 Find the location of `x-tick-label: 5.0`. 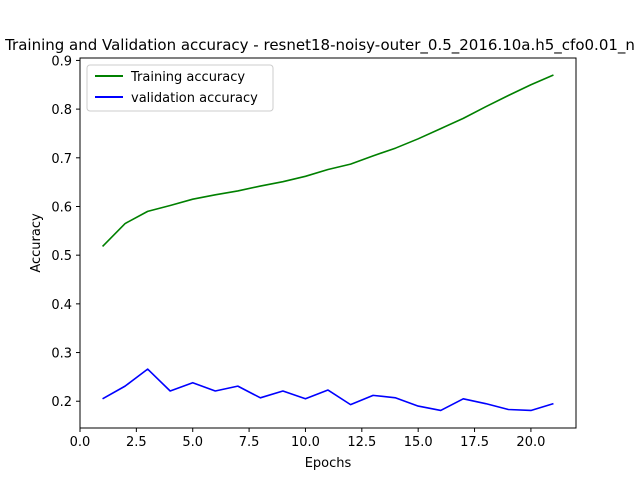

x-tick-label: 5.0 is located at coordinates (192, 442).